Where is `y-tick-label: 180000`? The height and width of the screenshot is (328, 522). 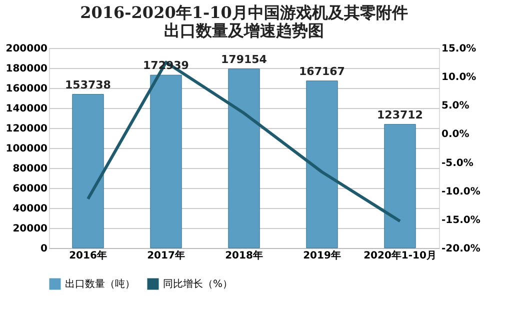 y-tick-label: 180000 is located at coordinates (27, 69).